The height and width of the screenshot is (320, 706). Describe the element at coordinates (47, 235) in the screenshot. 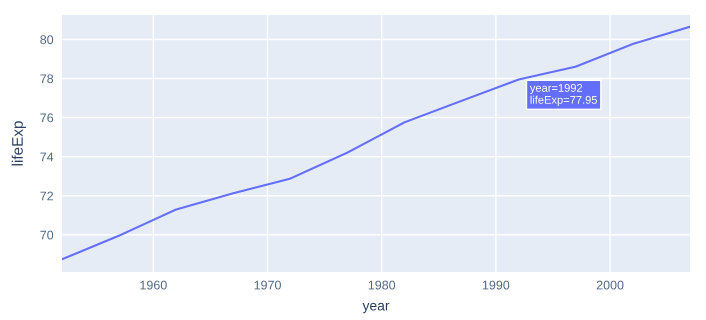

I see `y-tick-label: 70` at that location.